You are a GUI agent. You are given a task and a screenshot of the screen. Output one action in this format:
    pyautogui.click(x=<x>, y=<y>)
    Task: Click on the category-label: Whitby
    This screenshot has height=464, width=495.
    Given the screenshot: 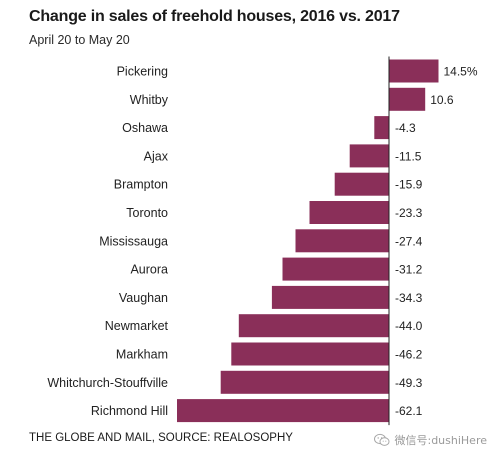 What is the action you would take?
    pyautogui.click(x=149, y=100)
    